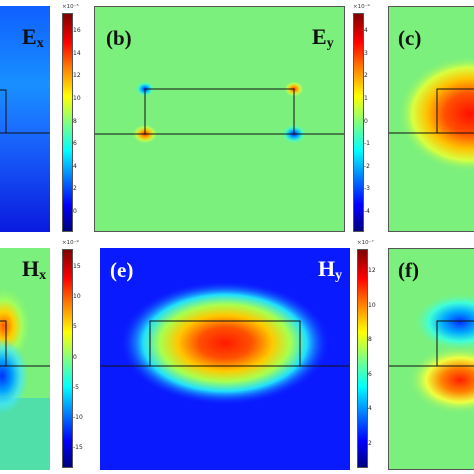 The width and height of the screenshot is (474, 474). I want to click on hx-component-label: Hx, so click(34, 269).